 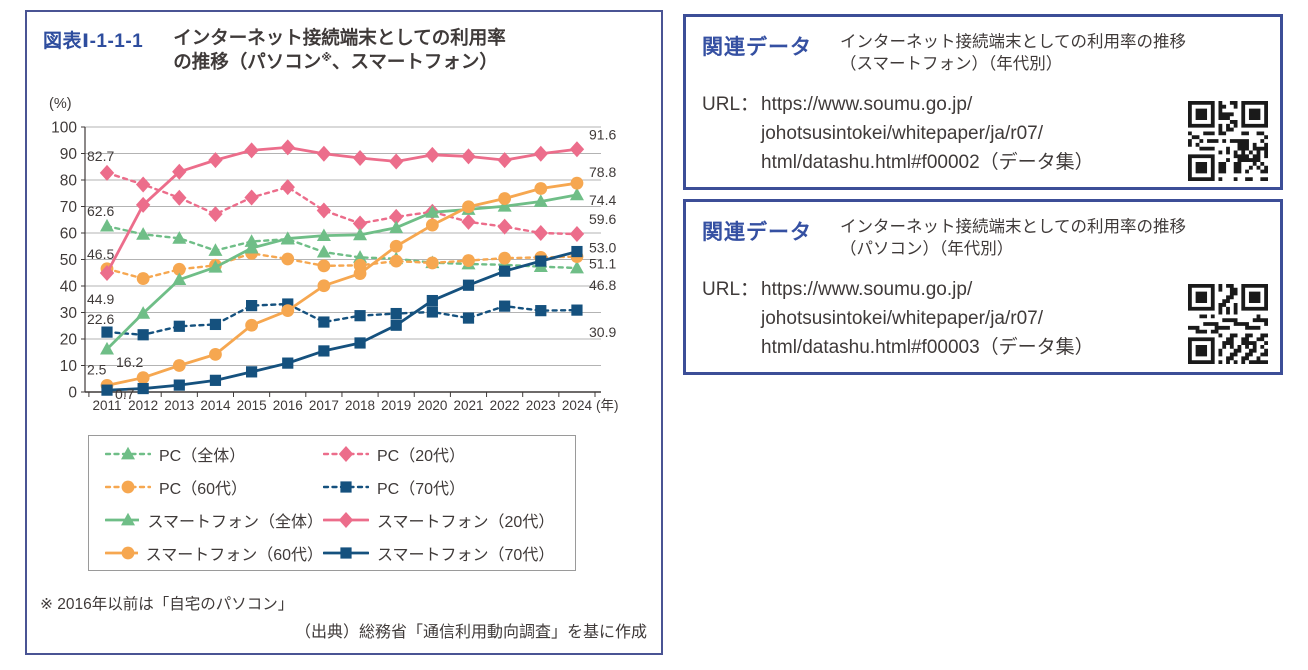 What do you see at coordinates (602, 248) in the screenshot?
I see `svg-text: 53.0` at bounding box center [602, 248].